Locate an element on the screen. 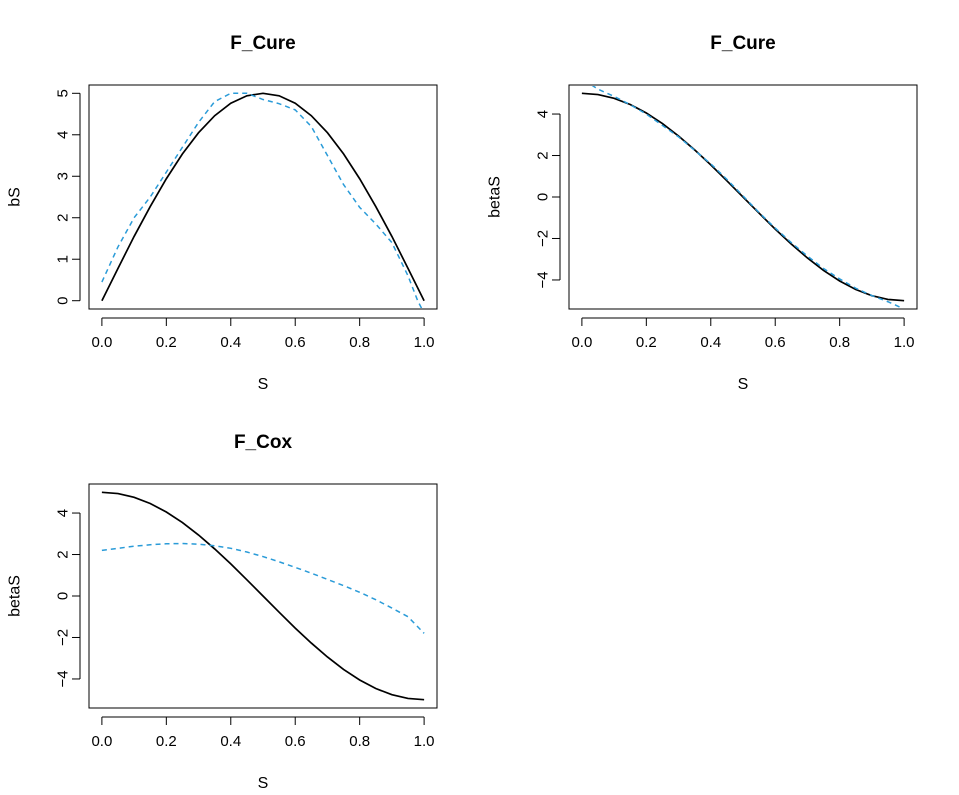  plot-title: F_Cox is located at coordinates (263, 442).